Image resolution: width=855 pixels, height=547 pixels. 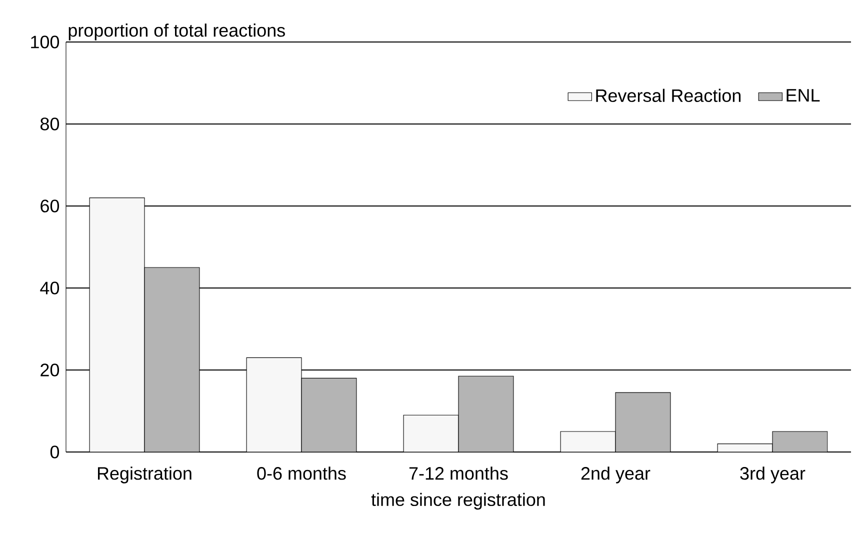 I want to click on y-tick-label: 80, so click(x=50, y=124).